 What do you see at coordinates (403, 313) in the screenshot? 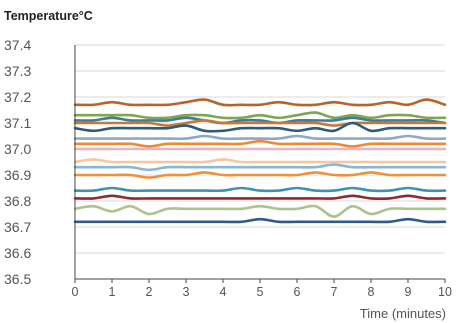
I see `x-axis-label: Time (minutes)` at bounding box center [403, 313].